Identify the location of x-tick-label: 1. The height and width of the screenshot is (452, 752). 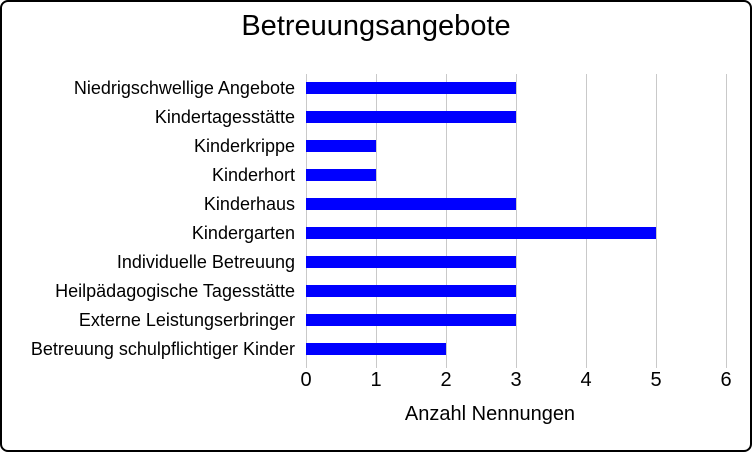
(376, 380).